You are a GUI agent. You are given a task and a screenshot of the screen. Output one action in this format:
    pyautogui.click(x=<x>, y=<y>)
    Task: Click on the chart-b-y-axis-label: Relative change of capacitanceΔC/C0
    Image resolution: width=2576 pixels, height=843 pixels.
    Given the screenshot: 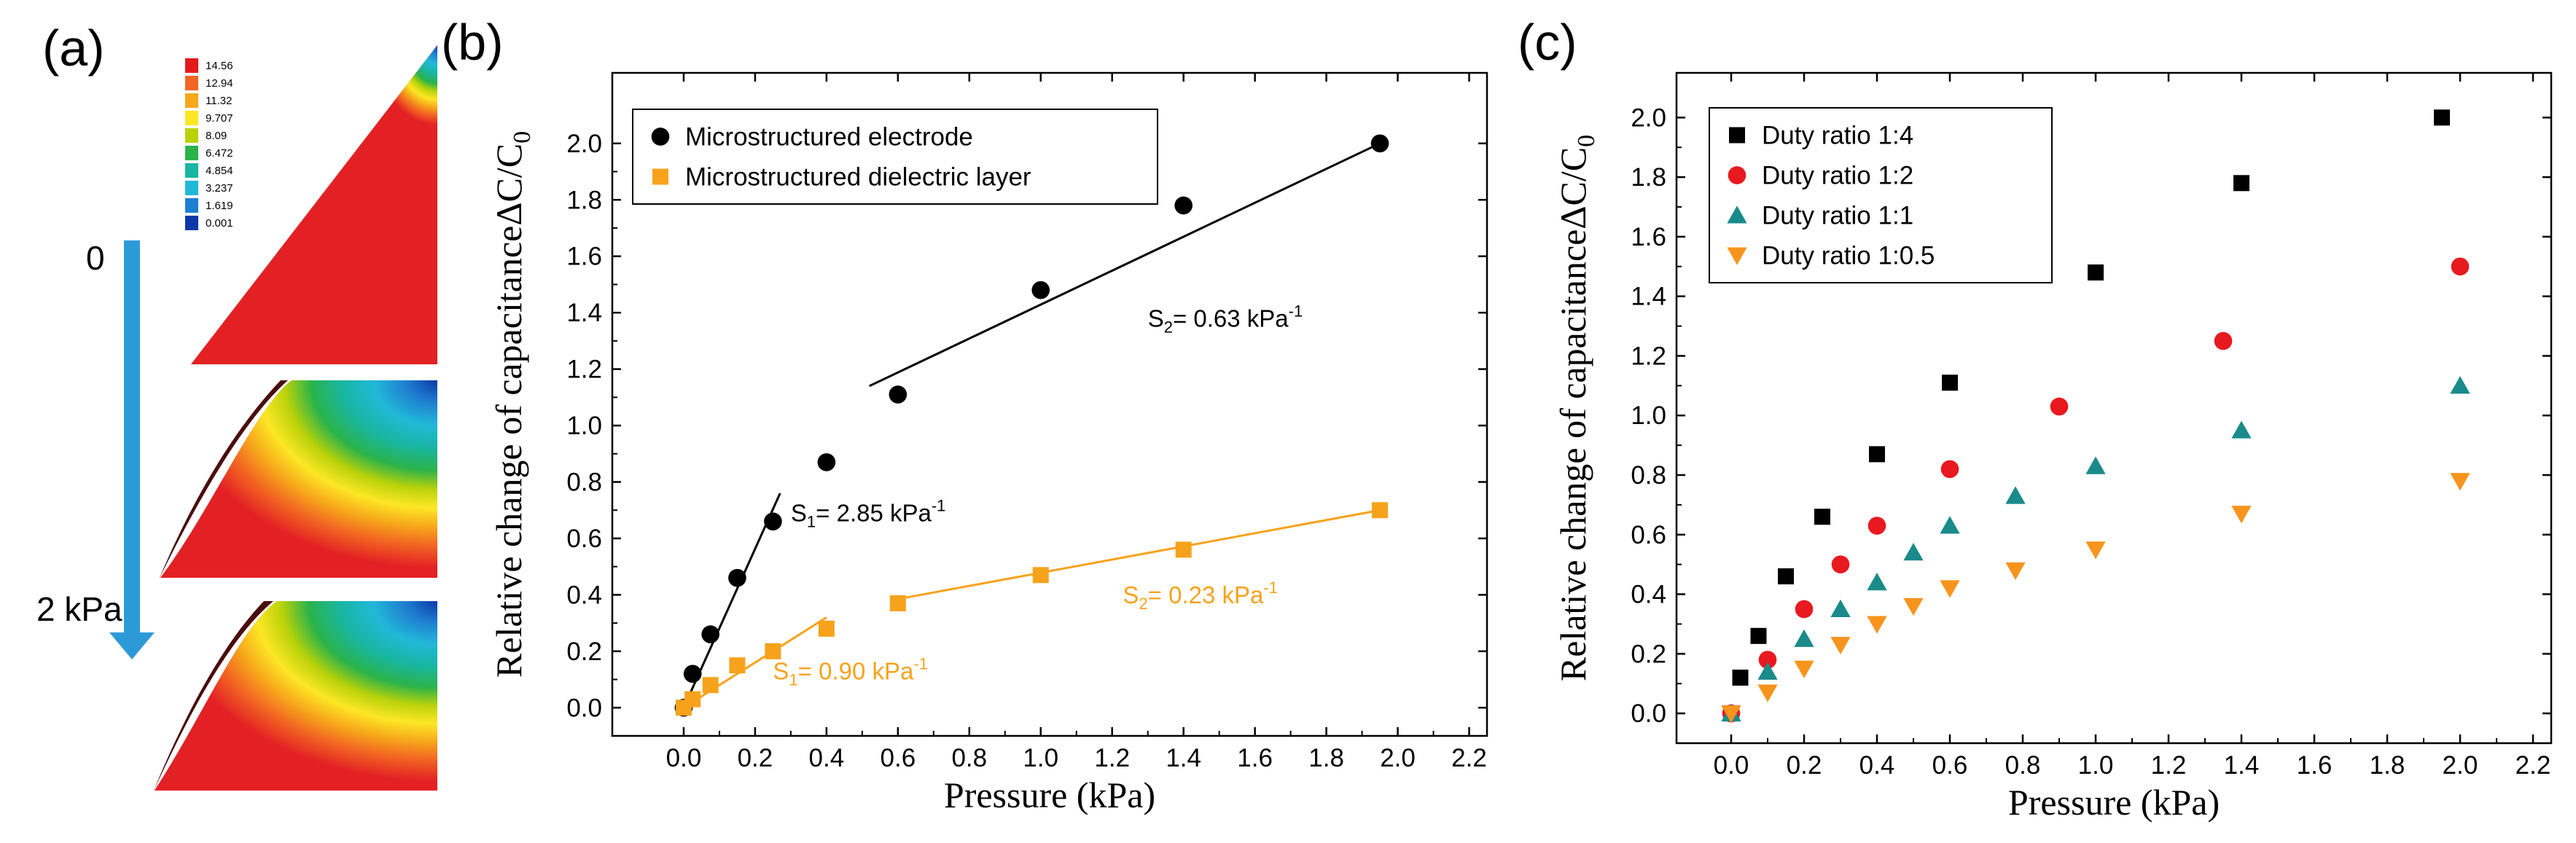 What is the action you would take?
    pyautogui.click(x=512, y=404)
    